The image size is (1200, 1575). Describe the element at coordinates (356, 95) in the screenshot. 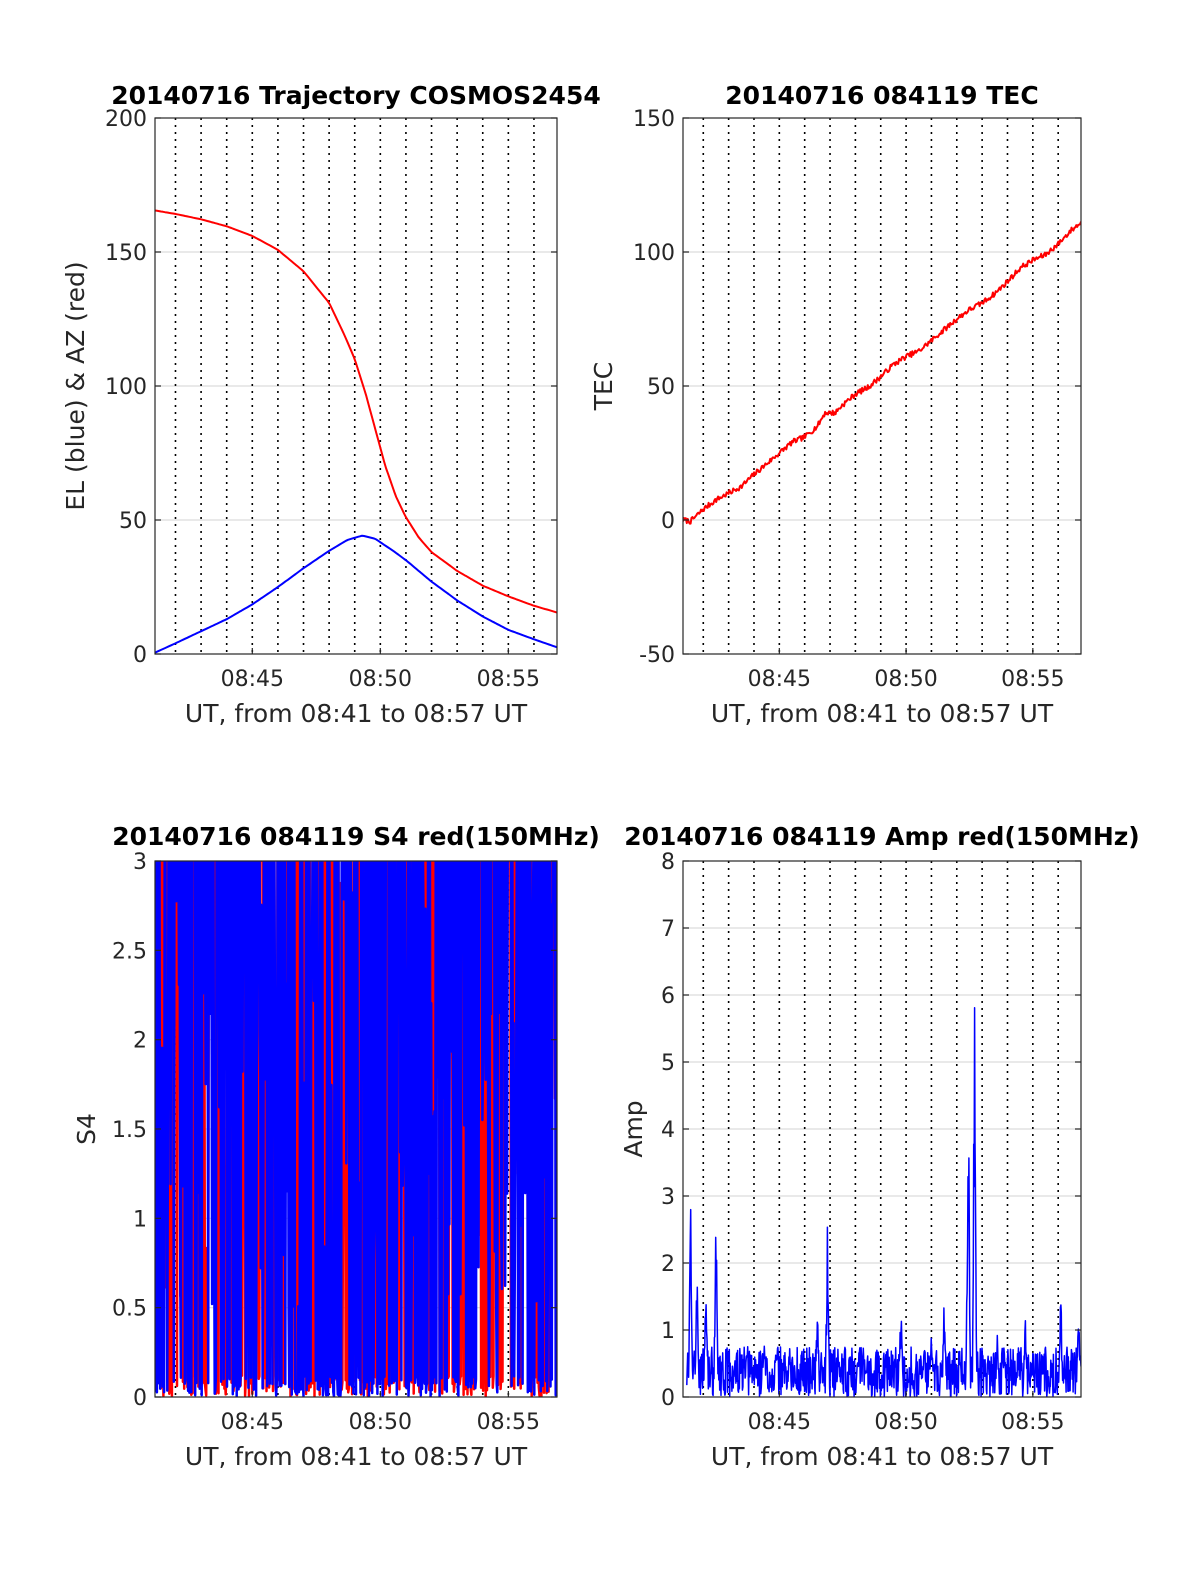

I see `chart-title: 20140716 Trajectory COSMOS2454` at that location.